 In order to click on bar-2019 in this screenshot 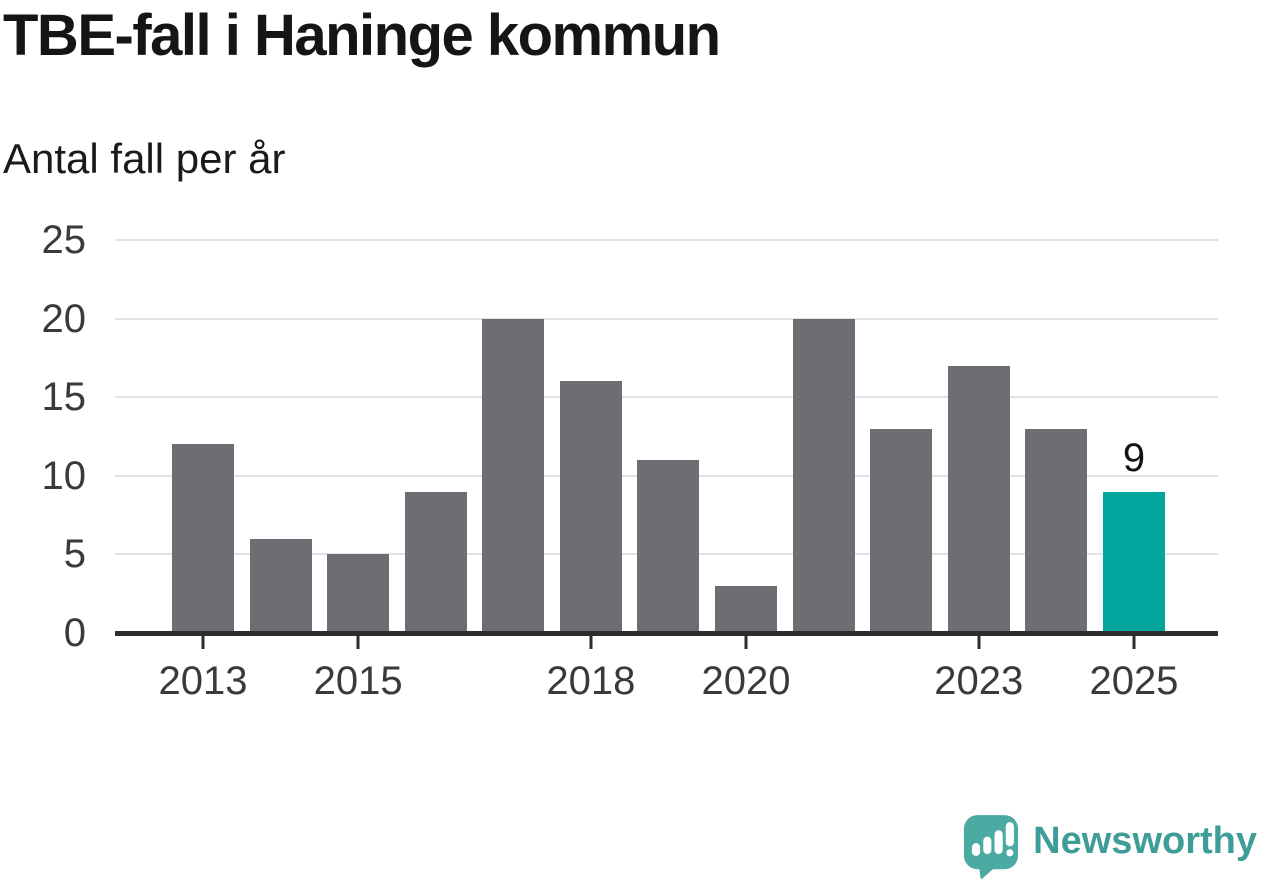, I will do `click(668, 546)`.